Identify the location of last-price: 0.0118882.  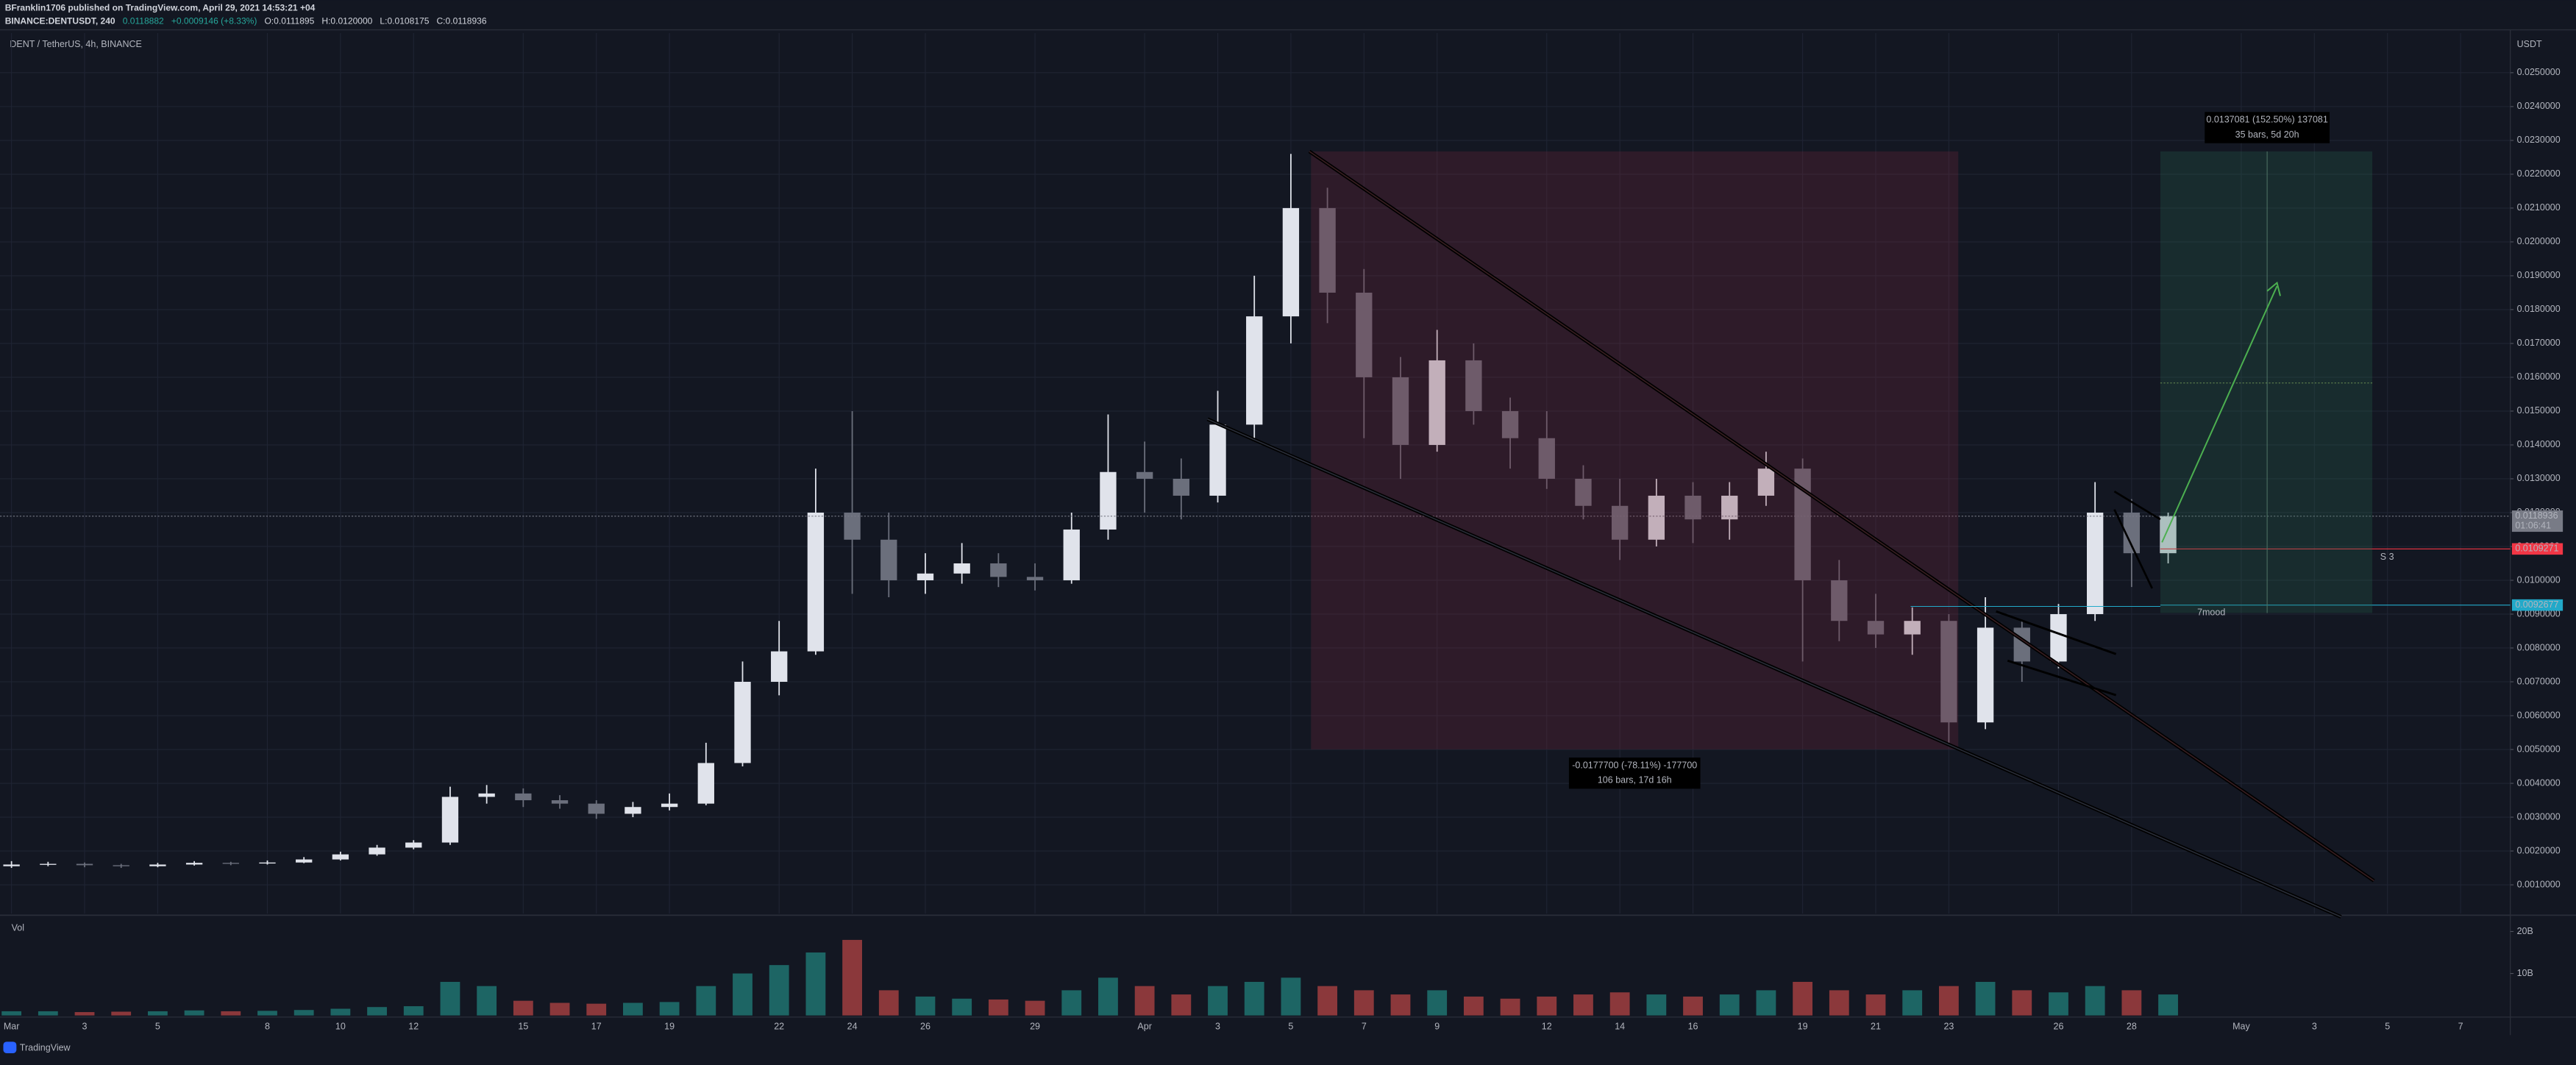
(143, 21).